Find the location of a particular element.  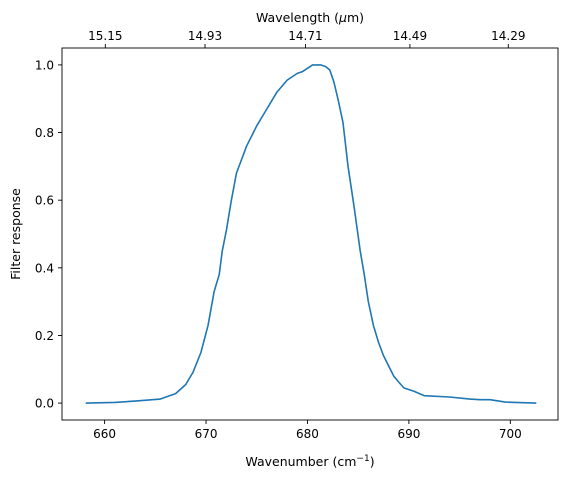

y-tick-label: 0.8 is located at coordinates (44, 133).